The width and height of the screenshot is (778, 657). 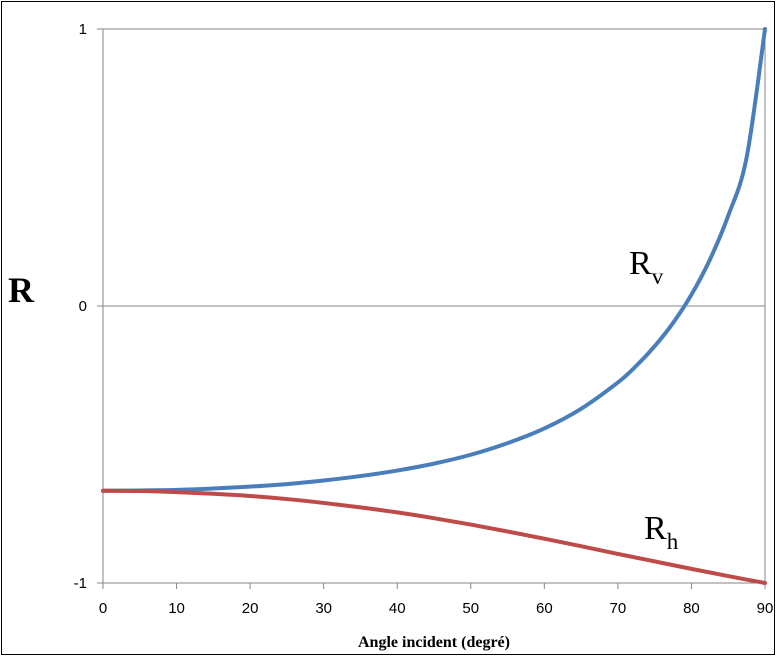 What do you see at coordinates (640, 263) in the screenshot?
I see `series-label-rv-main: R` at bounding box center [640, 263].